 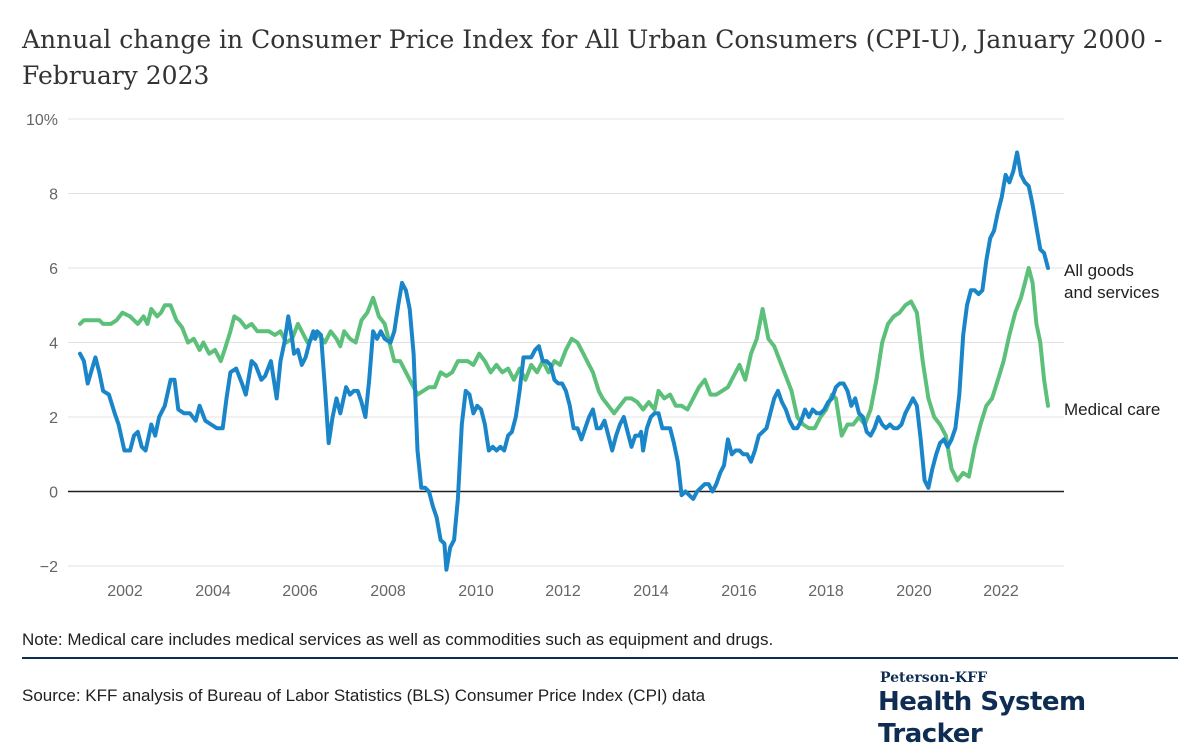 What do you see at coordinates (213, 591) in the screenshot?
I see `x-tick-label: 2004` at bounding box center [213, 591].